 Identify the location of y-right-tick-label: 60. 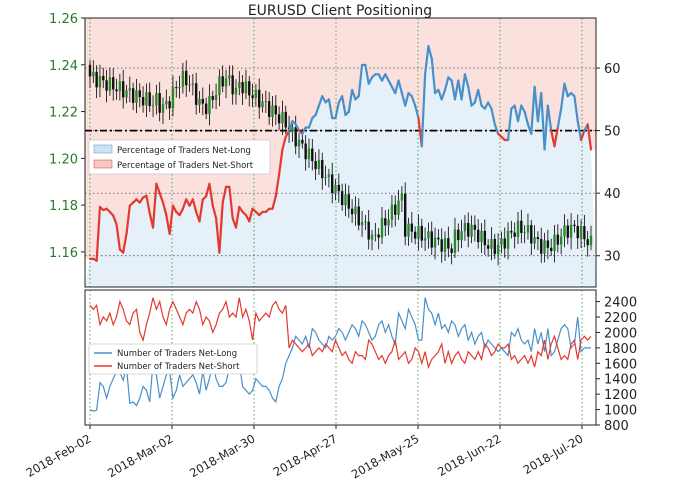
(612, 69).